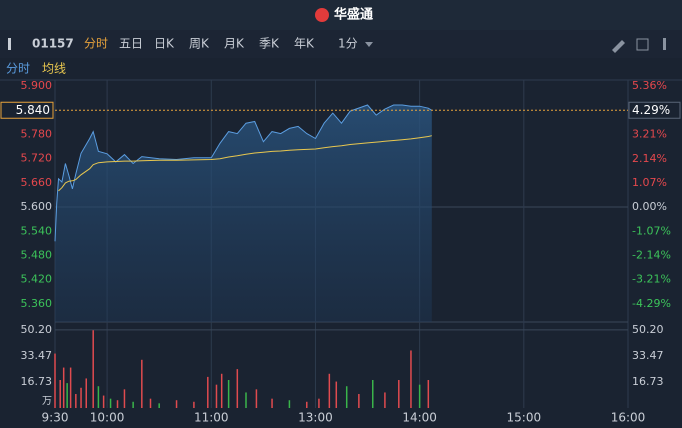 This screenshot has height=428, width=682. I want to click on y2-tick-label: 3.21%, so click(649, 134).